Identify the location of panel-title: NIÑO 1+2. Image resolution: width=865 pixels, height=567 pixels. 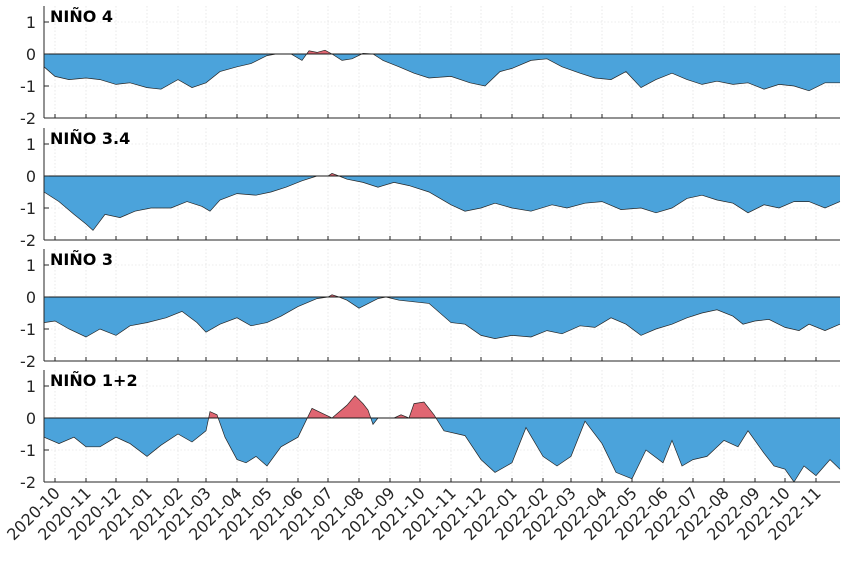
(94, 380).